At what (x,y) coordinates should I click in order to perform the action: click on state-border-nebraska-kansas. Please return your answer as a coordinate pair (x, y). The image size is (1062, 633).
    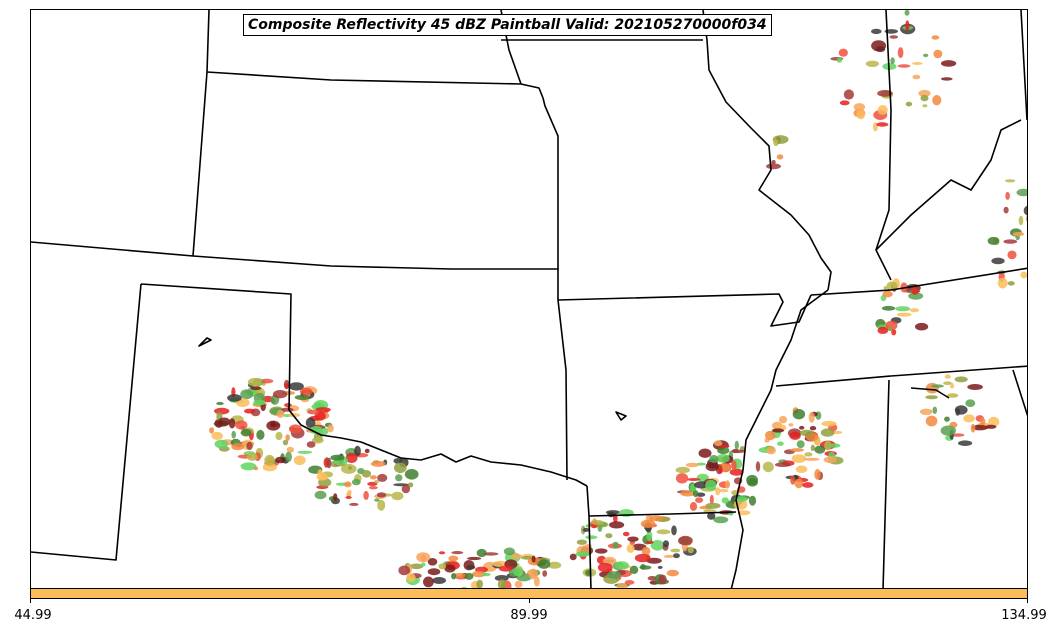
    Looking at the image, I should click on (375, 85).